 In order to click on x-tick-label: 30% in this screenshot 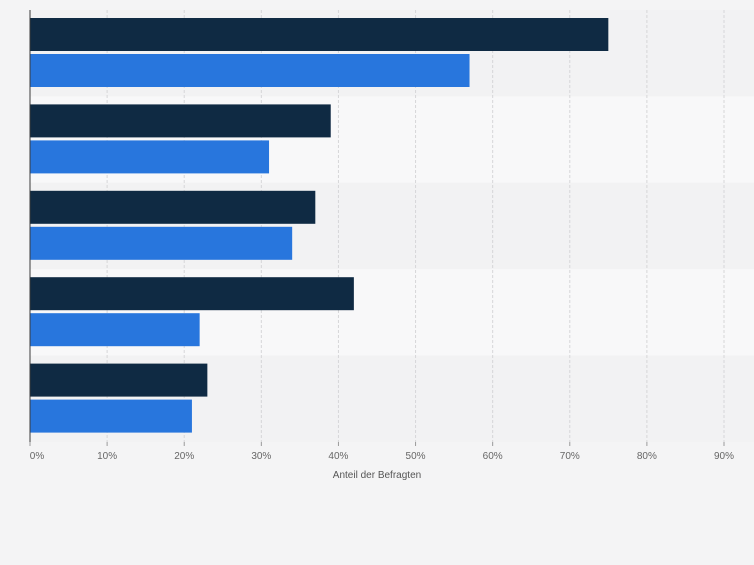, I will do `click(261, 456)`.